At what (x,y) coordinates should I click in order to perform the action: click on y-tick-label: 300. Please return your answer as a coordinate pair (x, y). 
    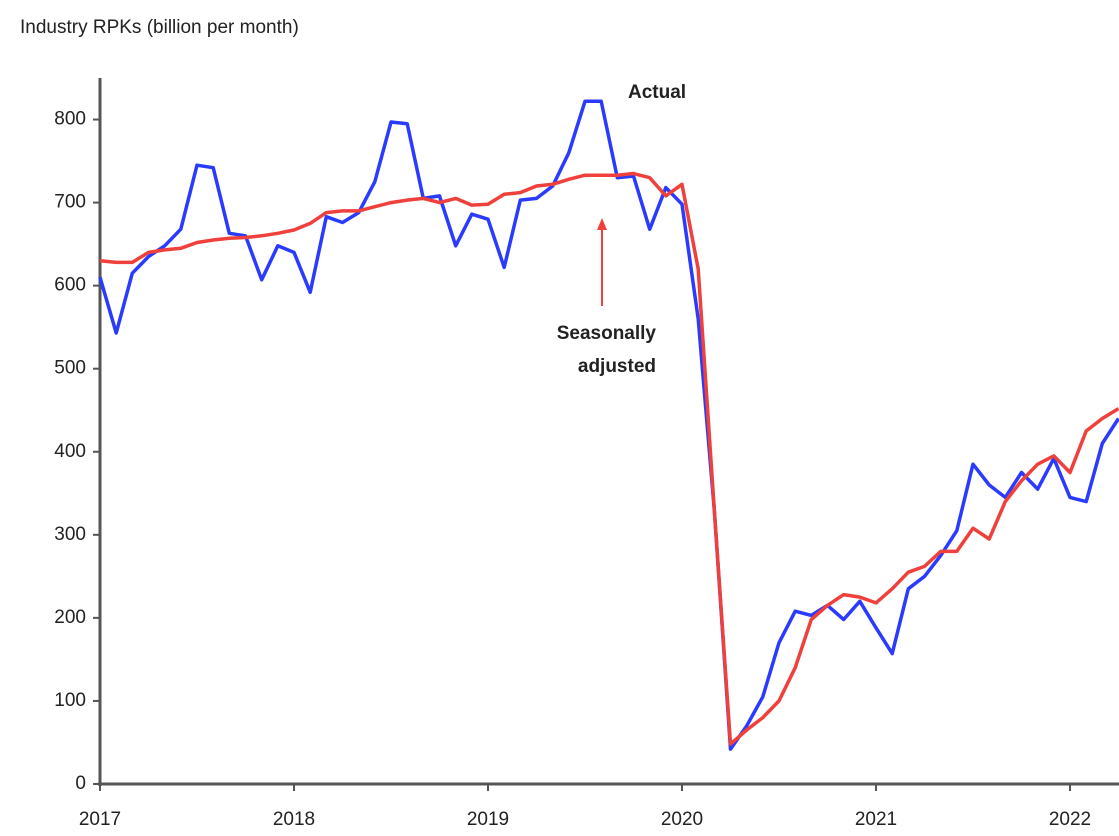
    Looking at the image, I should click on (70, 534).